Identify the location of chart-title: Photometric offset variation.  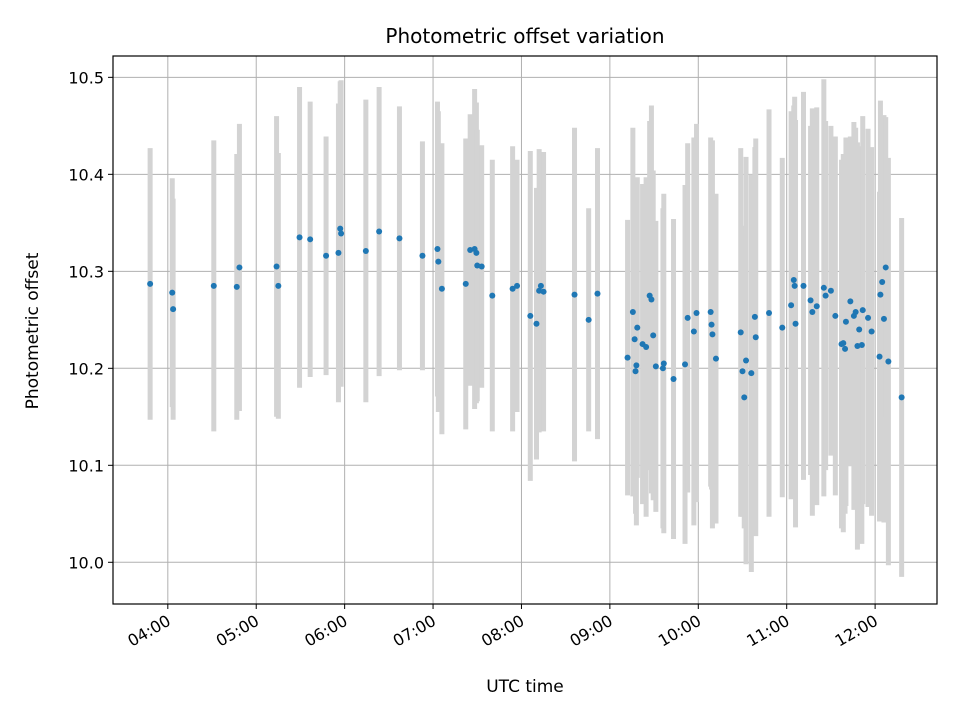
(524, 36).